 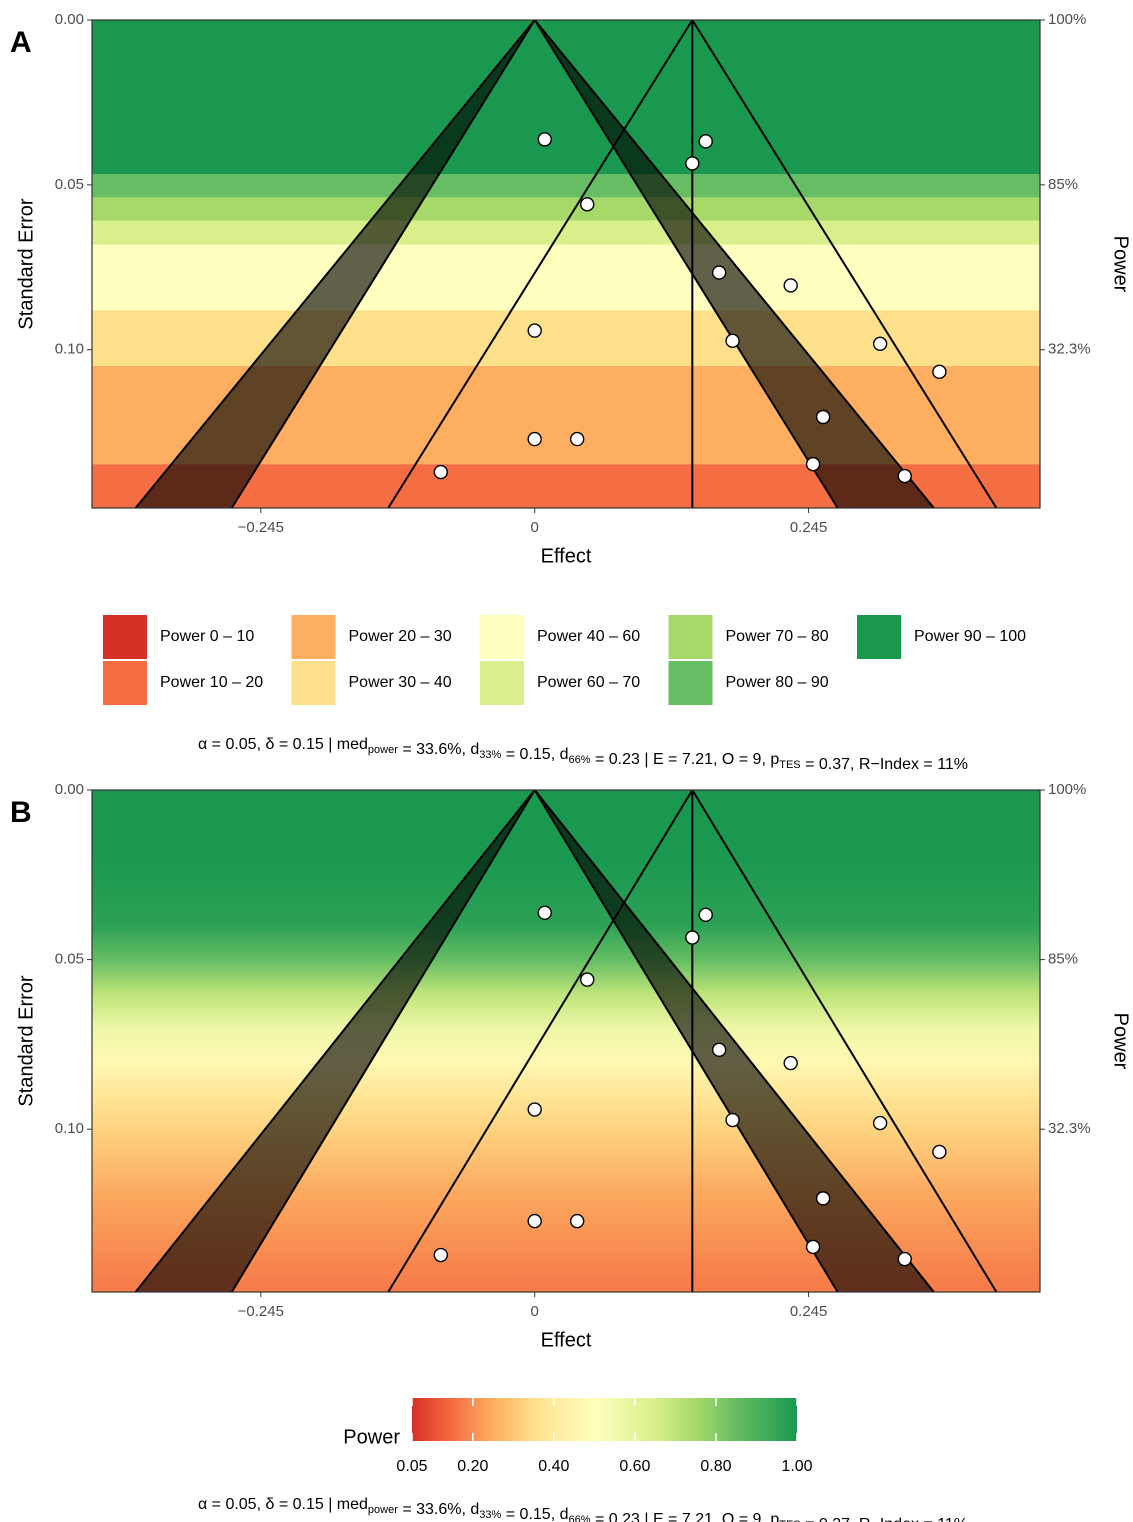 What do you see at coordinates (634, 1466) in the screenshot?
I see `colorbar-label: 0.60` at bounding box center [634, 1466].